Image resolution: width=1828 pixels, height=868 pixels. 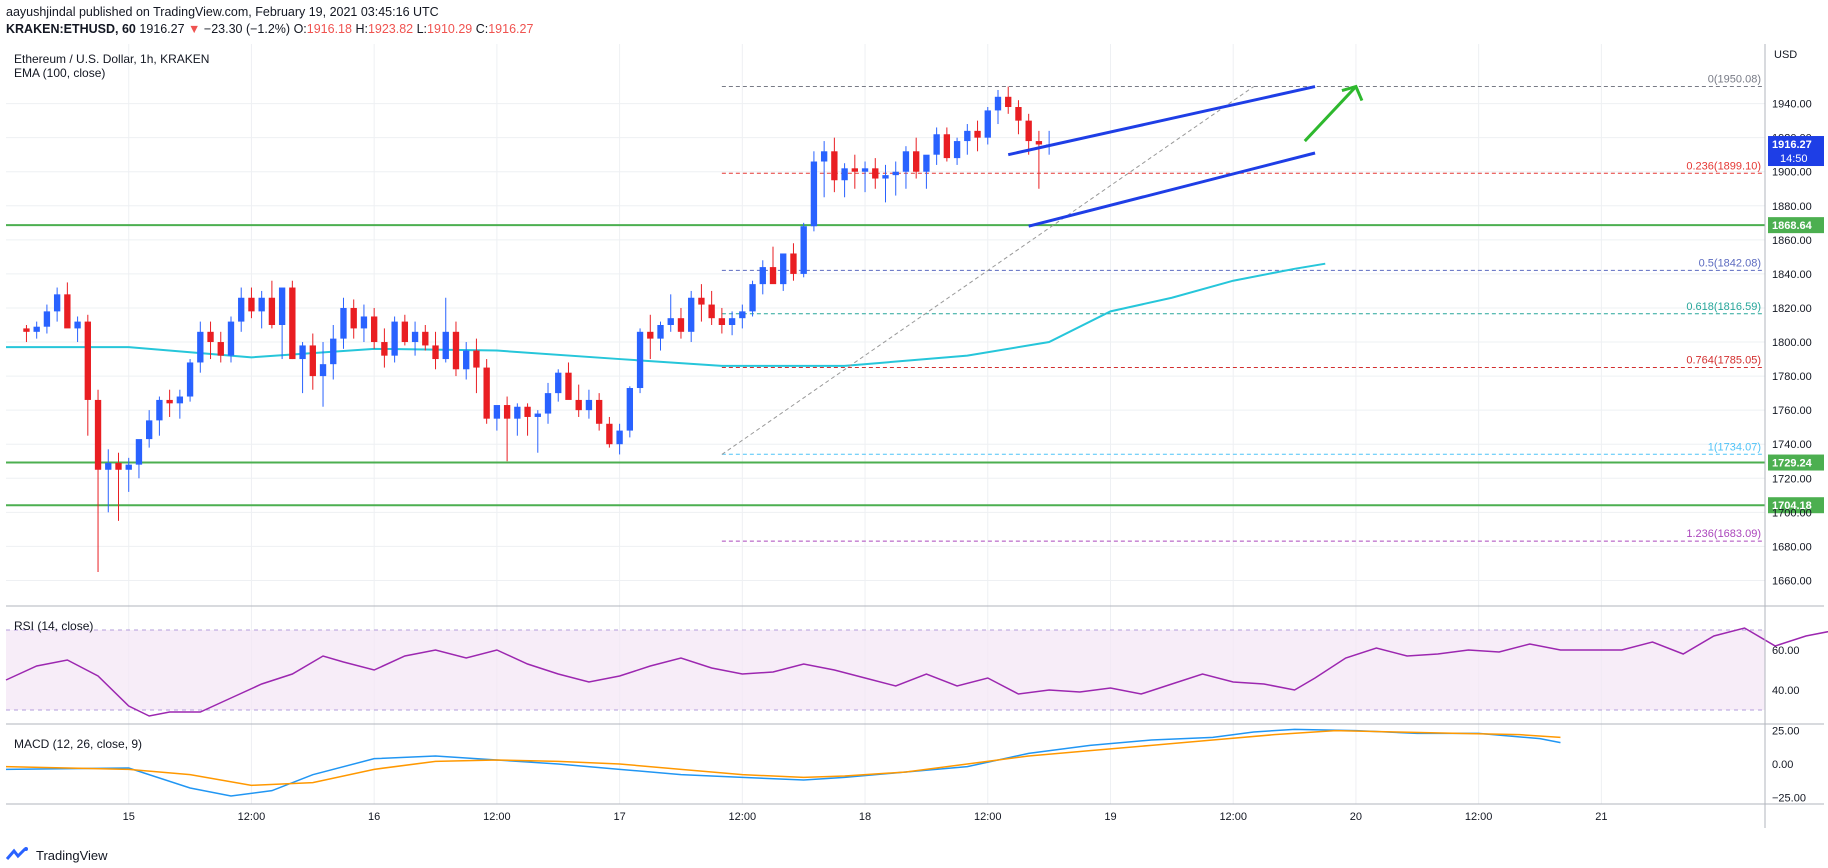 What do you see at coordinates (1786, 732) in the screenshot?
I see `macd-tick-label: 25.00` at bounding box center [1786, 732].